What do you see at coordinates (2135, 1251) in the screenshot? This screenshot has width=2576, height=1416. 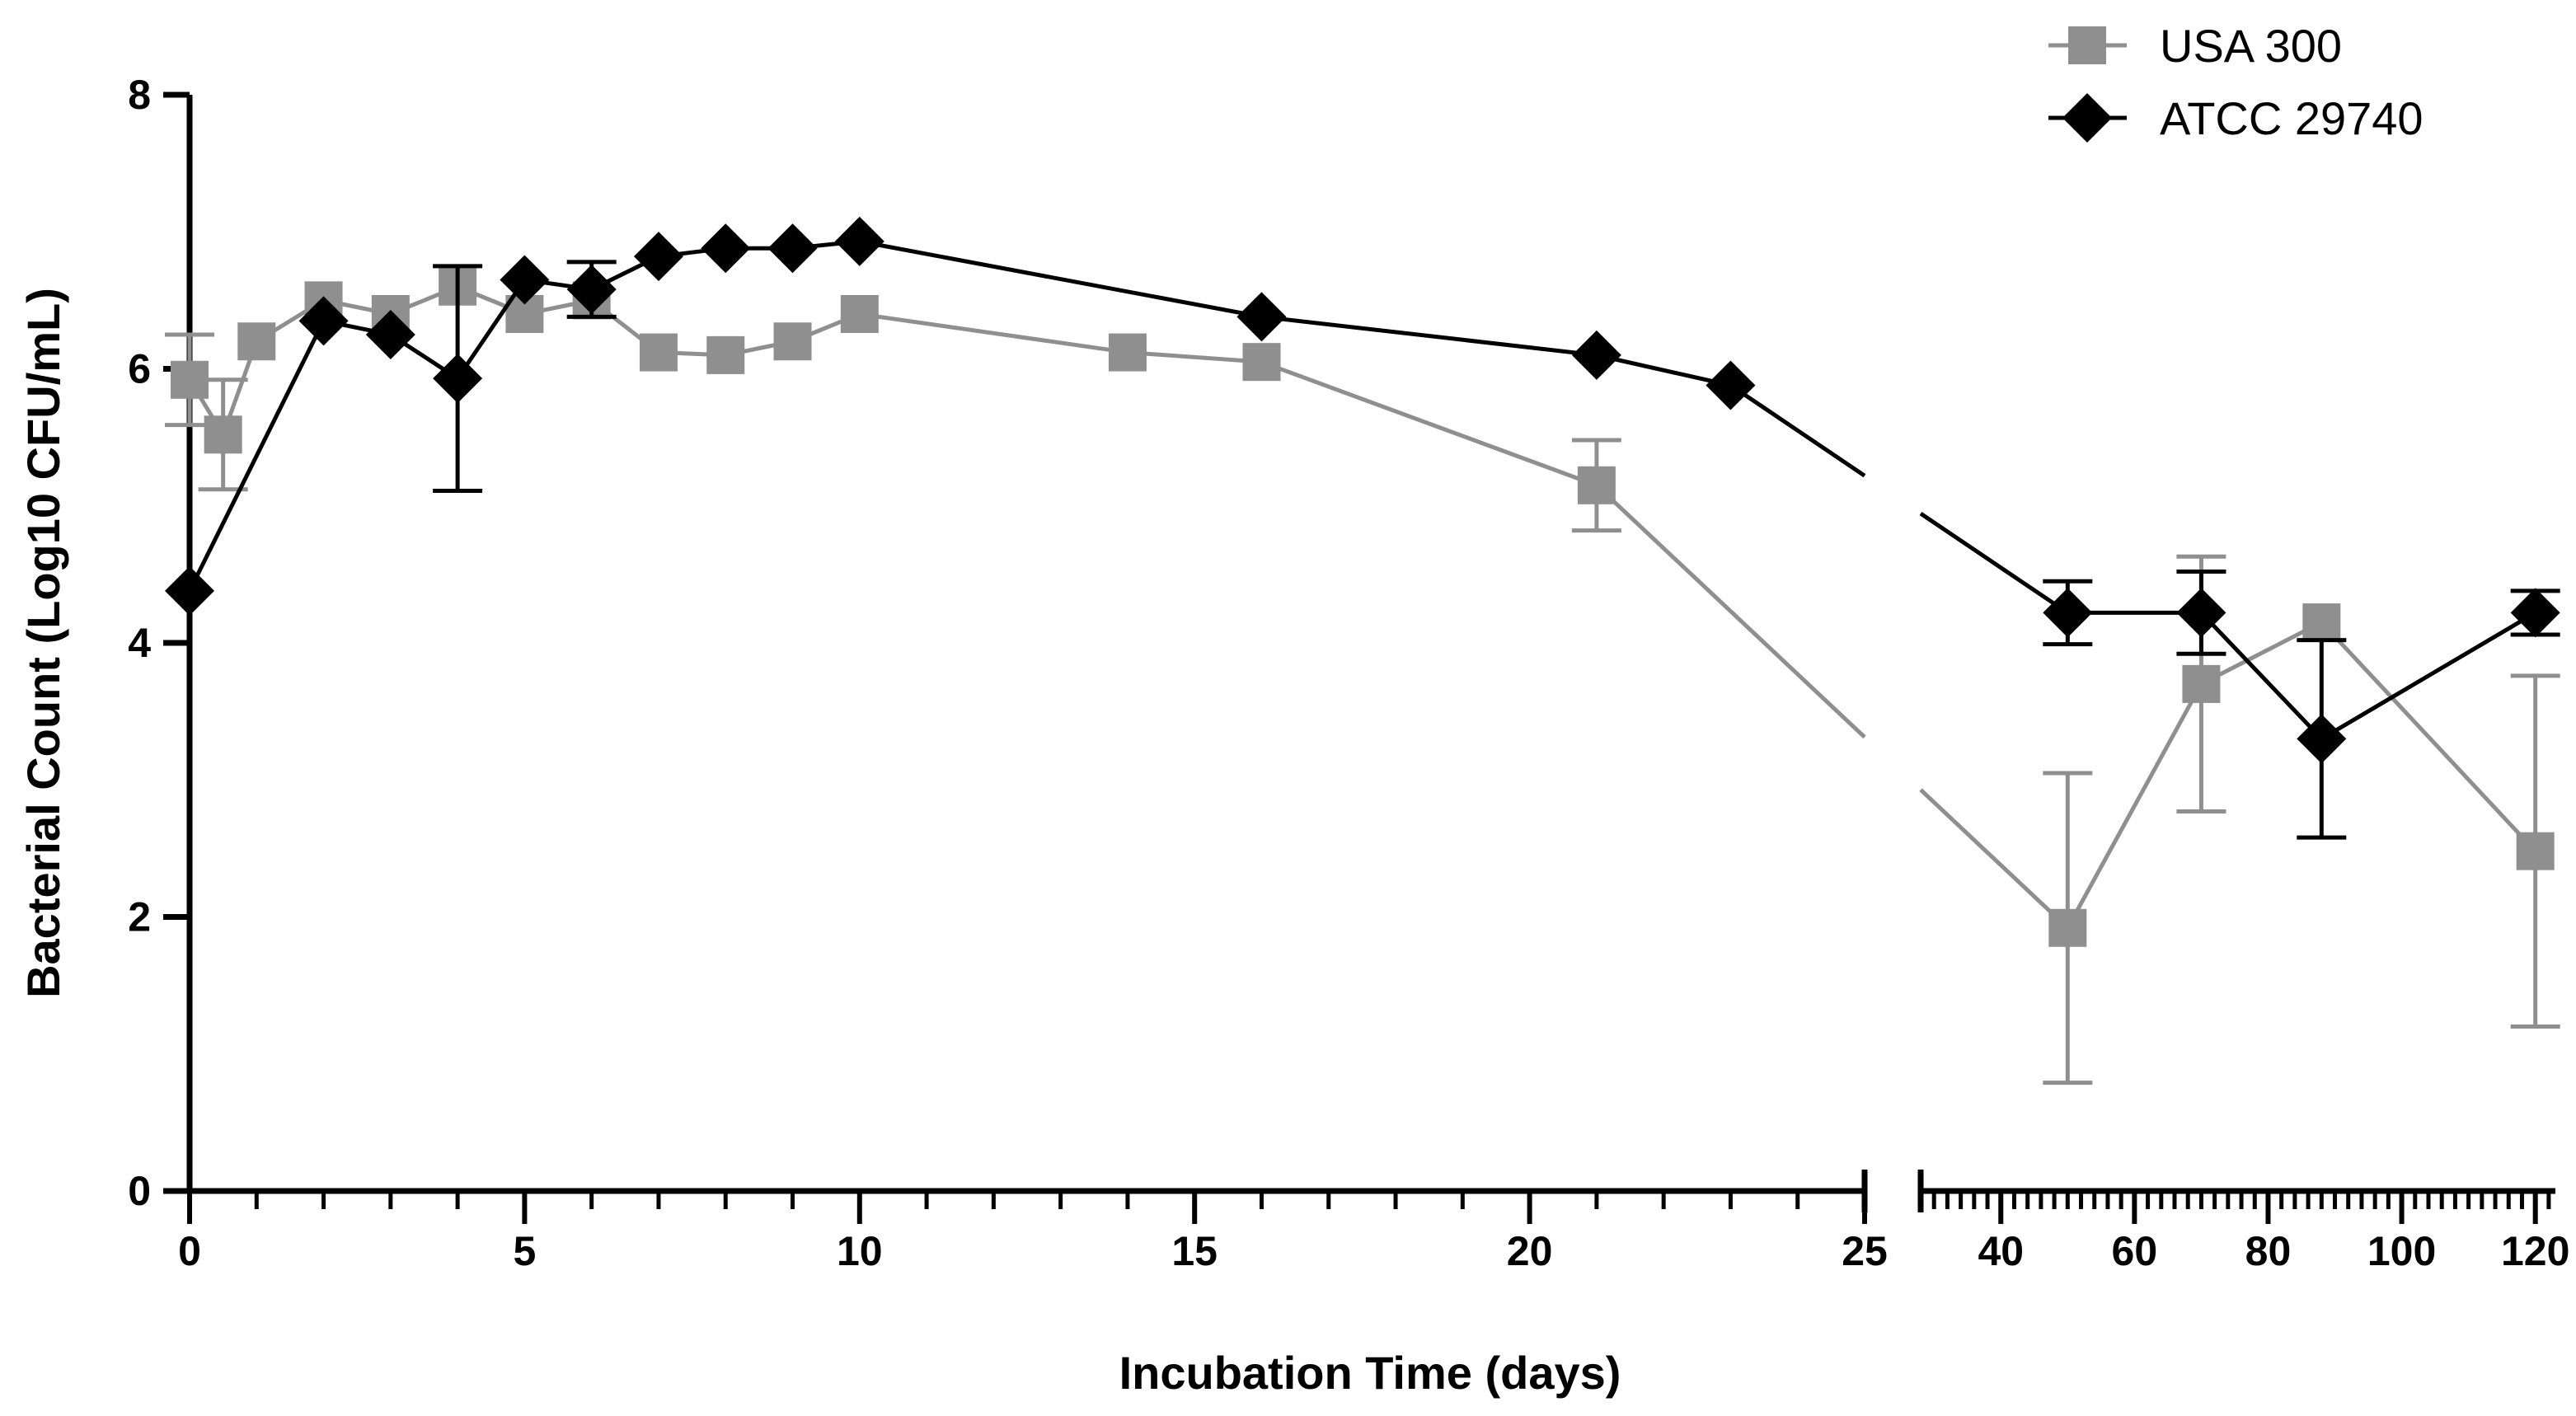 I see `x-tick-label: 60` at bounding box center [2135, 1251].